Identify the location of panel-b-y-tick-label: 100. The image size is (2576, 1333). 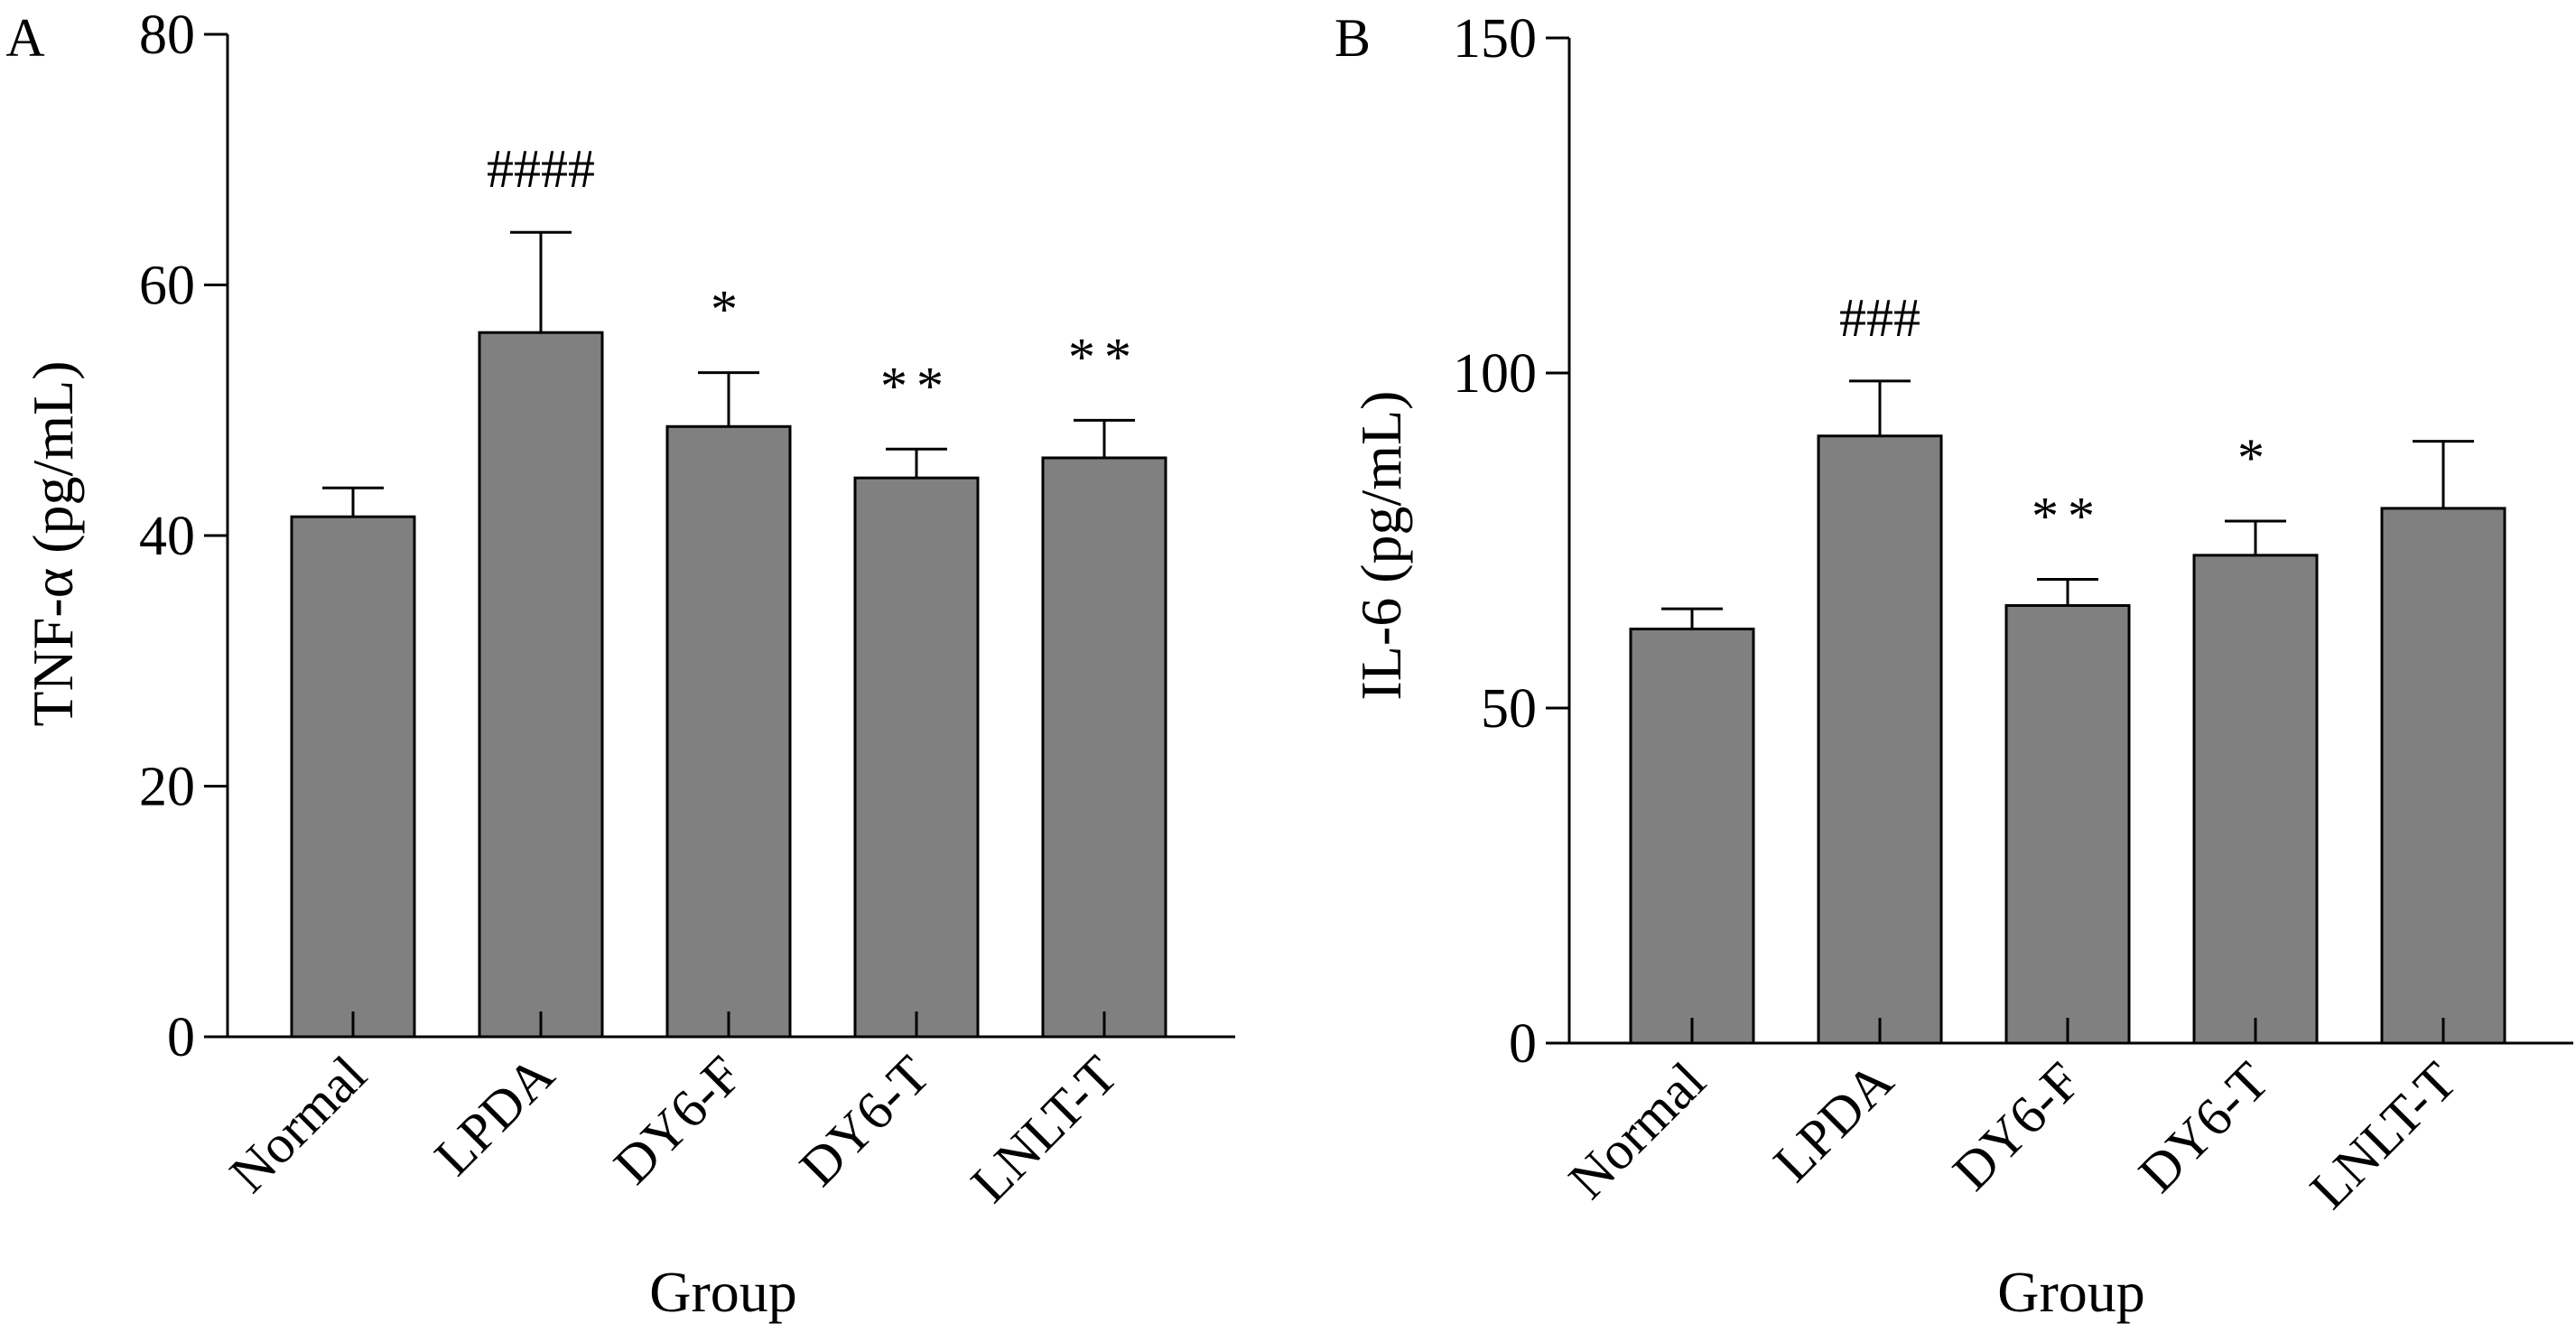
(1495, 374).